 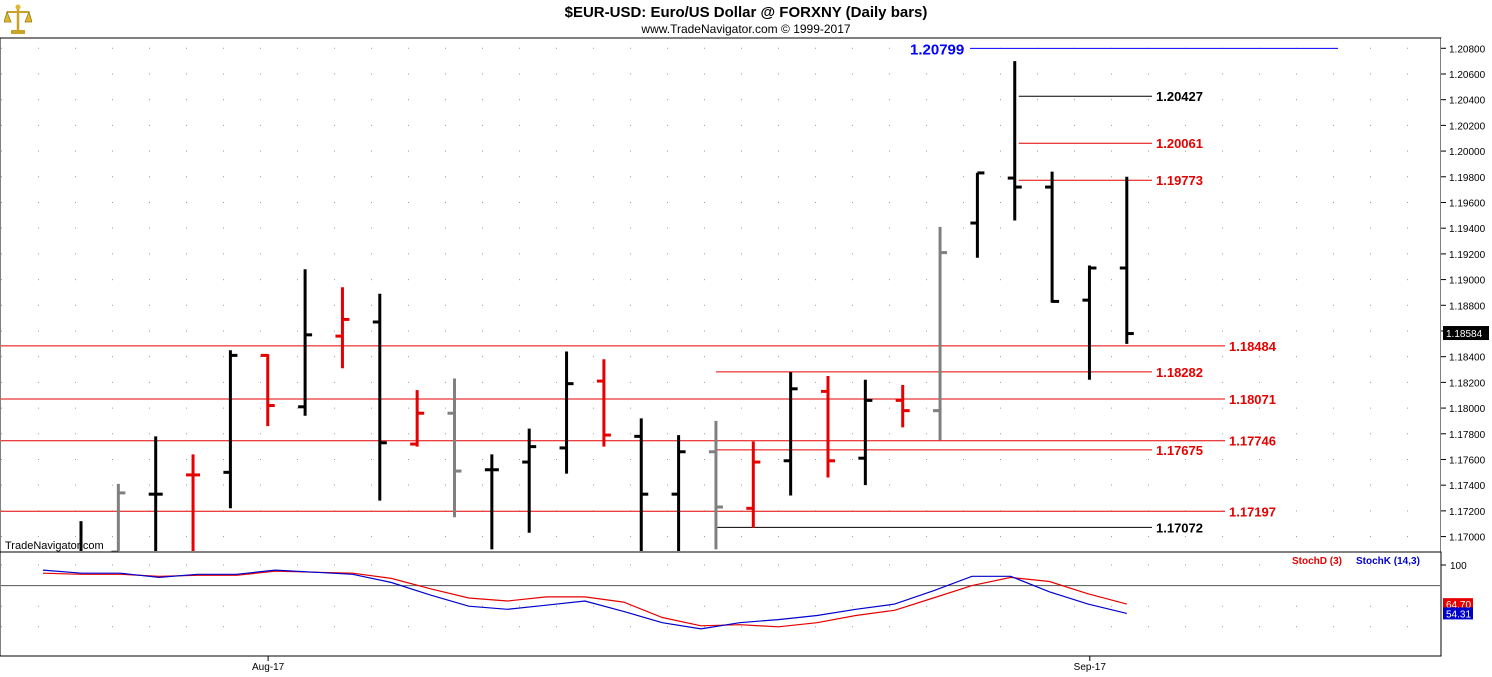 I want to click on stochastic-legend: StochD (3) StochK (14,3), so click(x=1356, y=561).